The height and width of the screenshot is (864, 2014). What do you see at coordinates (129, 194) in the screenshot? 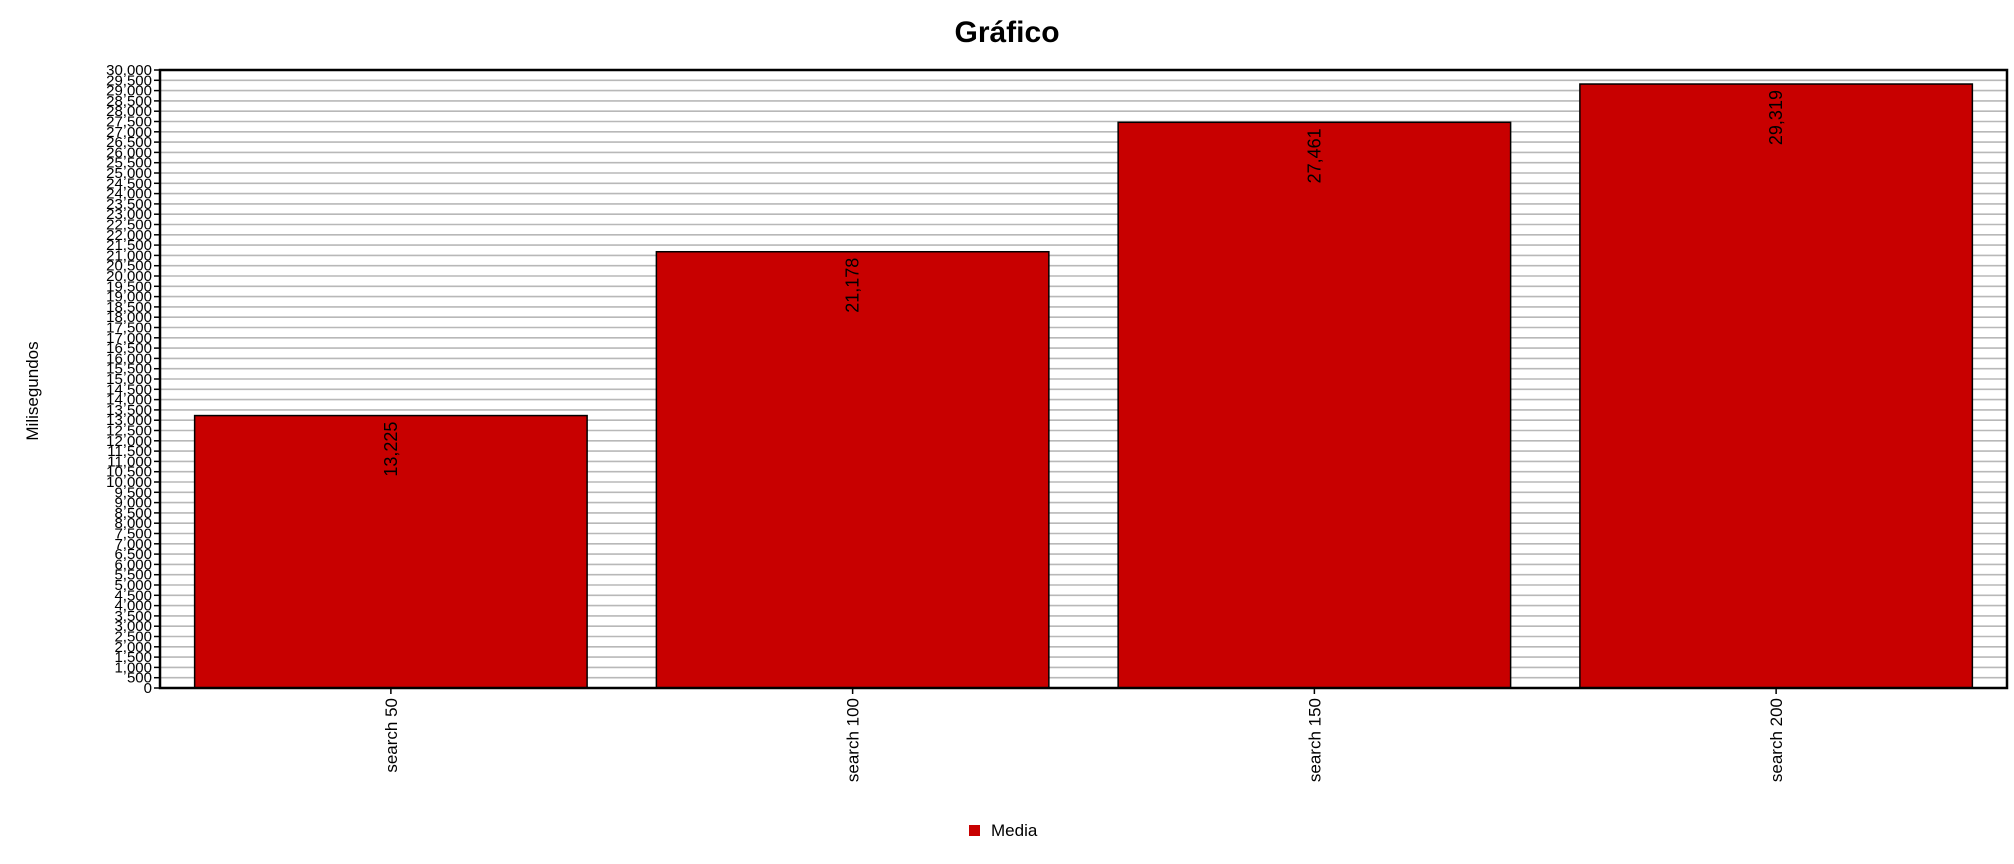
I see `y-tick-label: 24,000` at bounding box center [129, 194].